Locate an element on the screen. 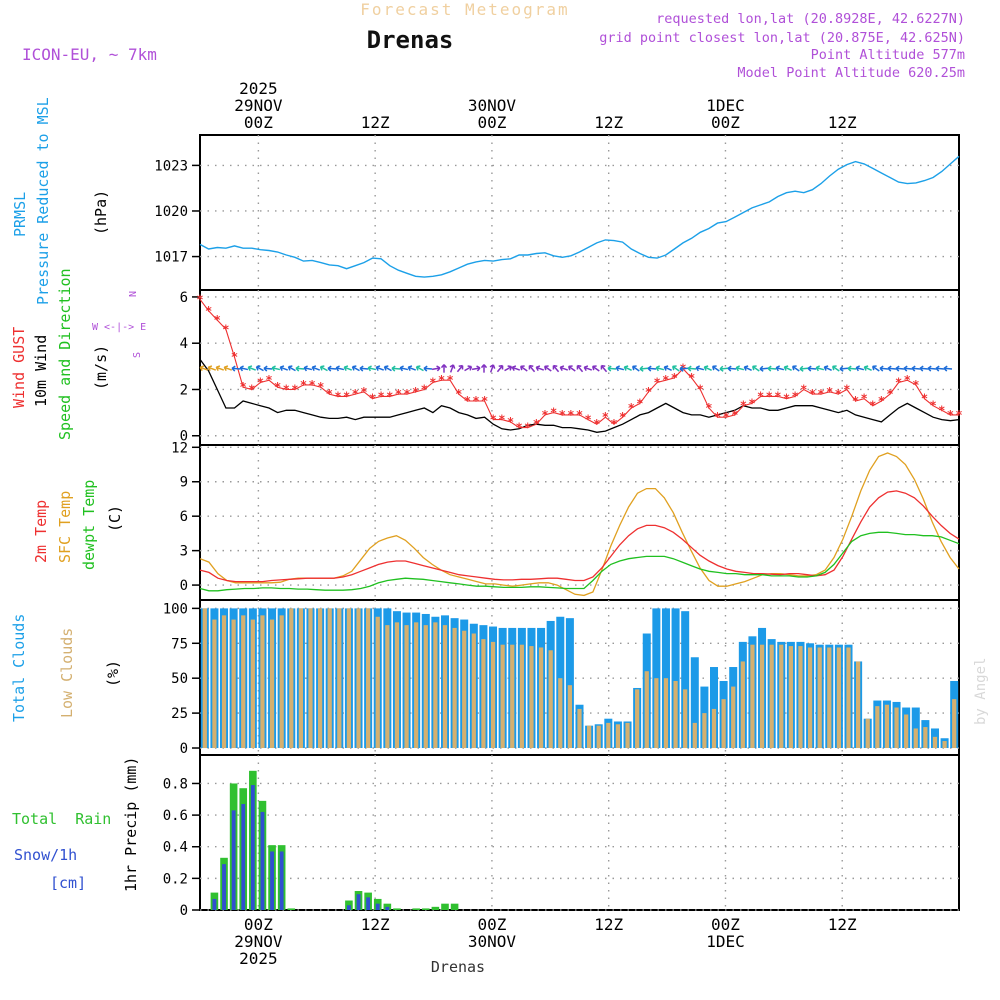 The image size is (1000, 1000). y-tick-label: 25 is located at coordinates (179, 714).